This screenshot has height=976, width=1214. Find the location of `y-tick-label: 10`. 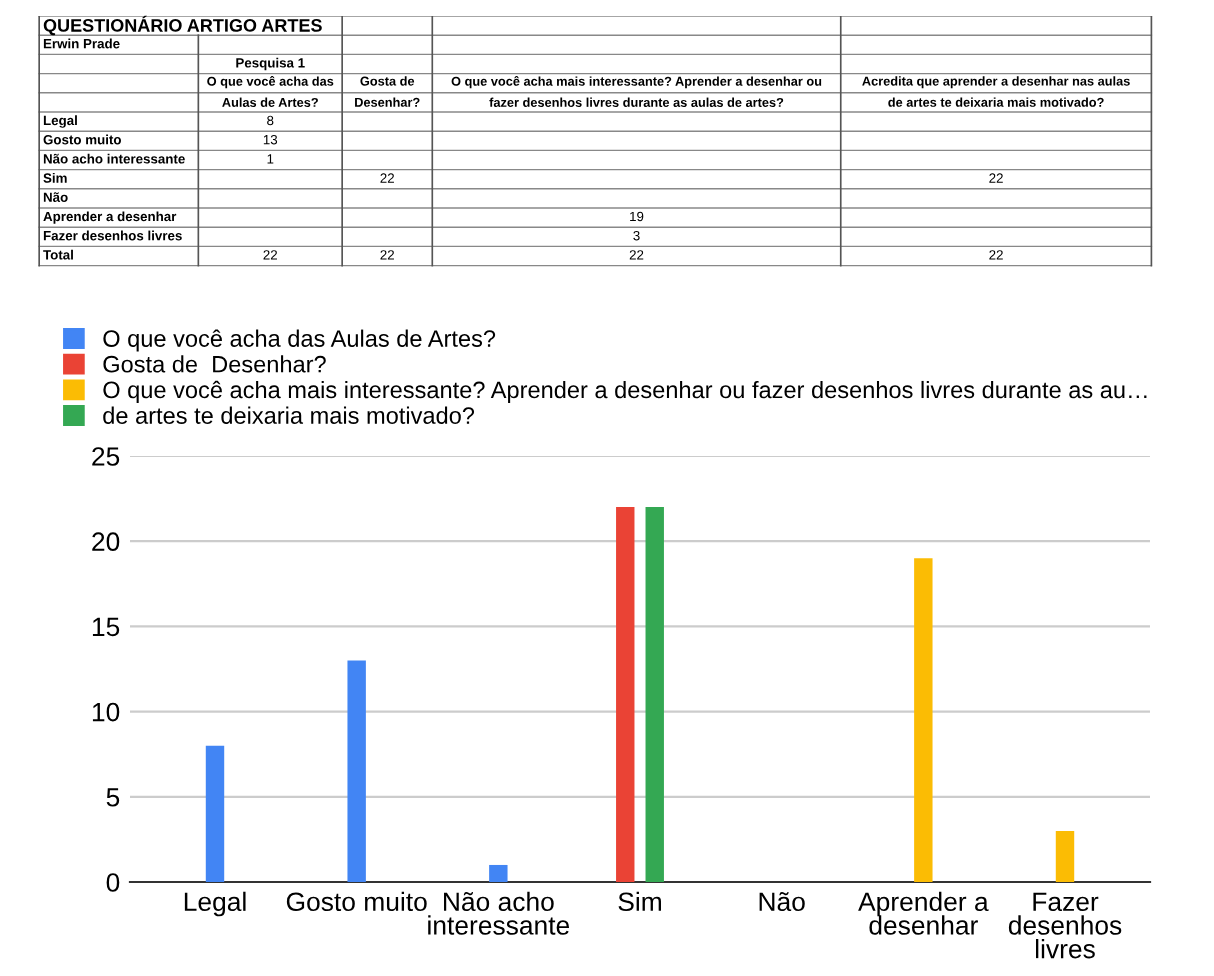

y-tick-label: 10 is located at coordinates (106, 712).